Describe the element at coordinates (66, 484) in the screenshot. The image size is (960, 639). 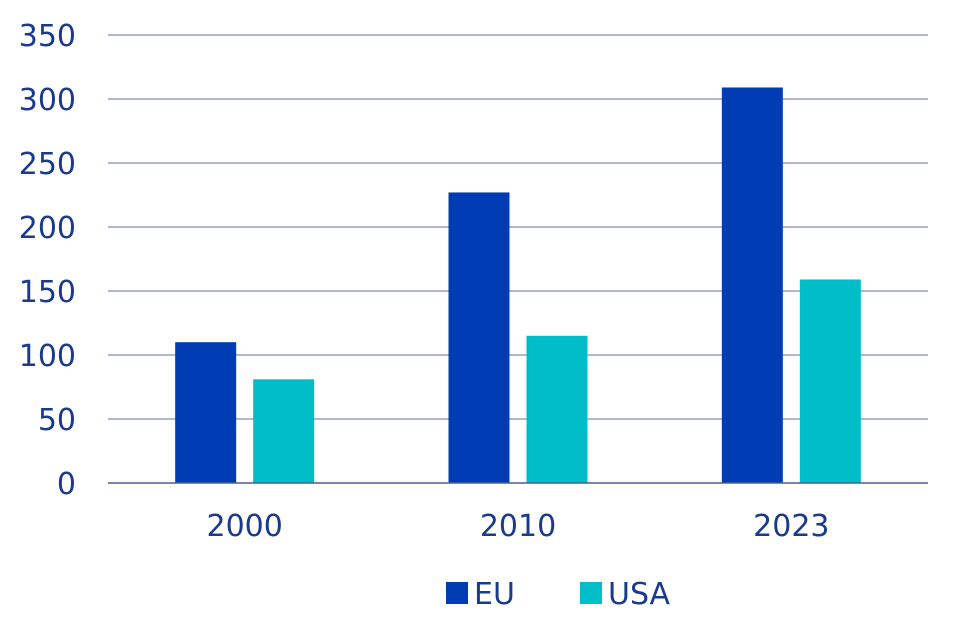
I see `y-tick-label: 0` at that location.